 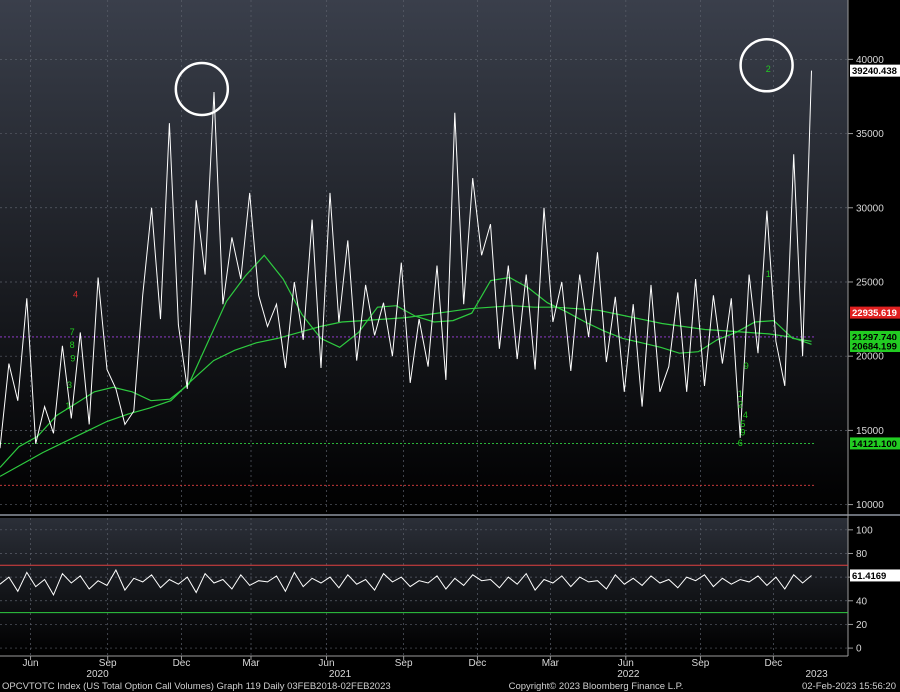 What do you see at coordinates (72, 332) in the screenshot?
I see `td-marker-1: 7` at bounding box center [72, 332].